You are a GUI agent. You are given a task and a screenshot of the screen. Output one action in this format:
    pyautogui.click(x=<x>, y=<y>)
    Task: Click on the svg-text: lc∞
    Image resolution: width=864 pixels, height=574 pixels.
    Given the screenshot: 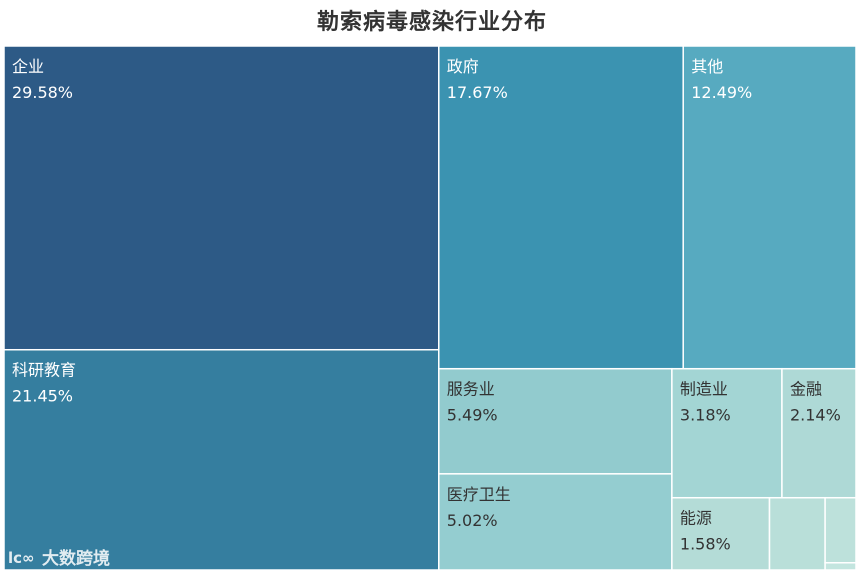 What is the action you would take?
    pyautogui.click(x=21, y=558)
    